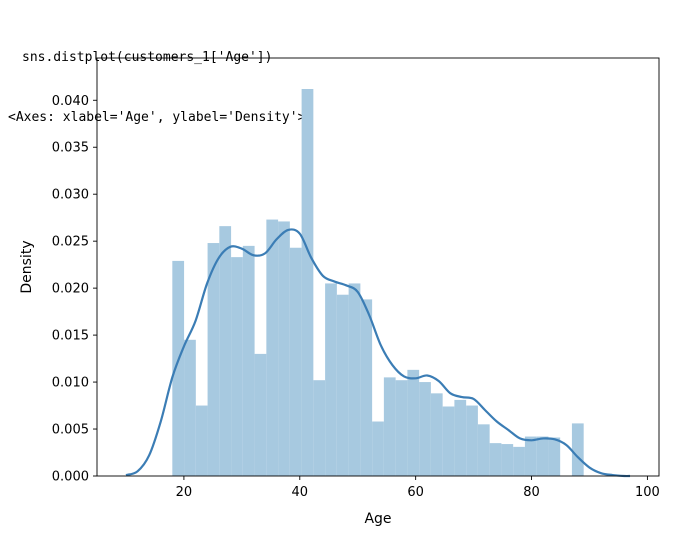  Describe the element at coordinates (70, 148) in the screenshot. I see `y-tick-label: 0.035` at that location.